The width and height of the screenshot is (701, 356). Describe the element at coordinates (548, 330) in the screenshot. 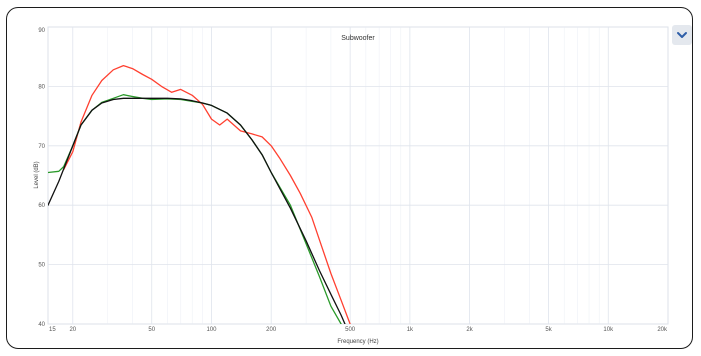

I see `x-tick-label: 5k` at that location.